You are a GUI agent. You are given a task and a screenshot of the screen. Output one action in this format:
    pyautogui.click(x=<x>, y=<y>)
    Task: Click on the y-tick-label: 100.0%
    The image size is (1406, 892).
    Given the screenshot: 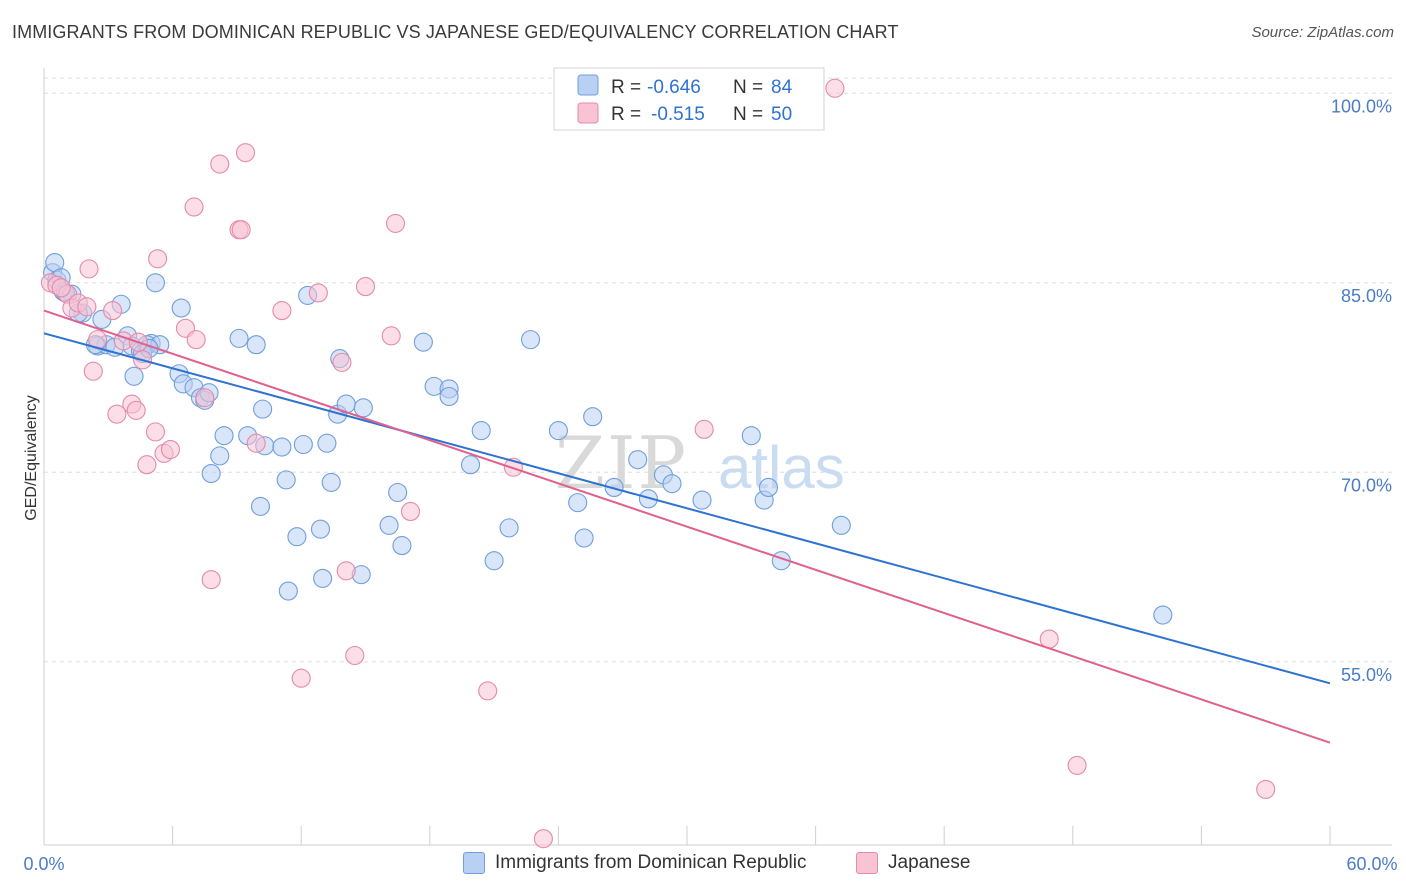 What is the action you would take?
    pyautogui.click(x=1361, y=106)
    